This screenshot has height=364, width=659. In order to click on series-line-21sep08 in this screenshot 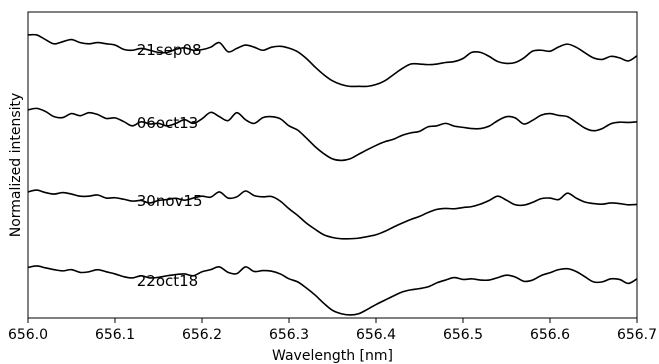, I will do `click(332, 60)`.